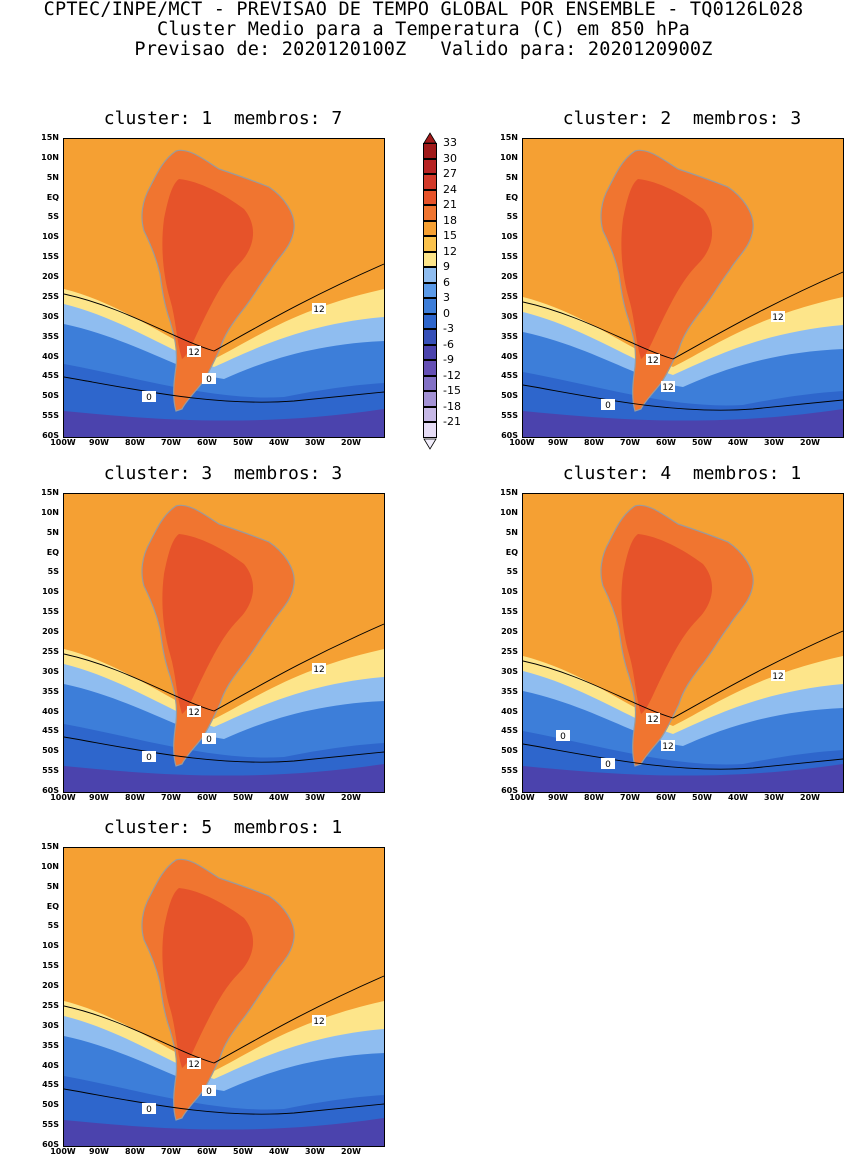 Image resolution: width=847 pixels, height=1157 pixels. I want to click on lat-tick-label: 10S, so click(509, 237).